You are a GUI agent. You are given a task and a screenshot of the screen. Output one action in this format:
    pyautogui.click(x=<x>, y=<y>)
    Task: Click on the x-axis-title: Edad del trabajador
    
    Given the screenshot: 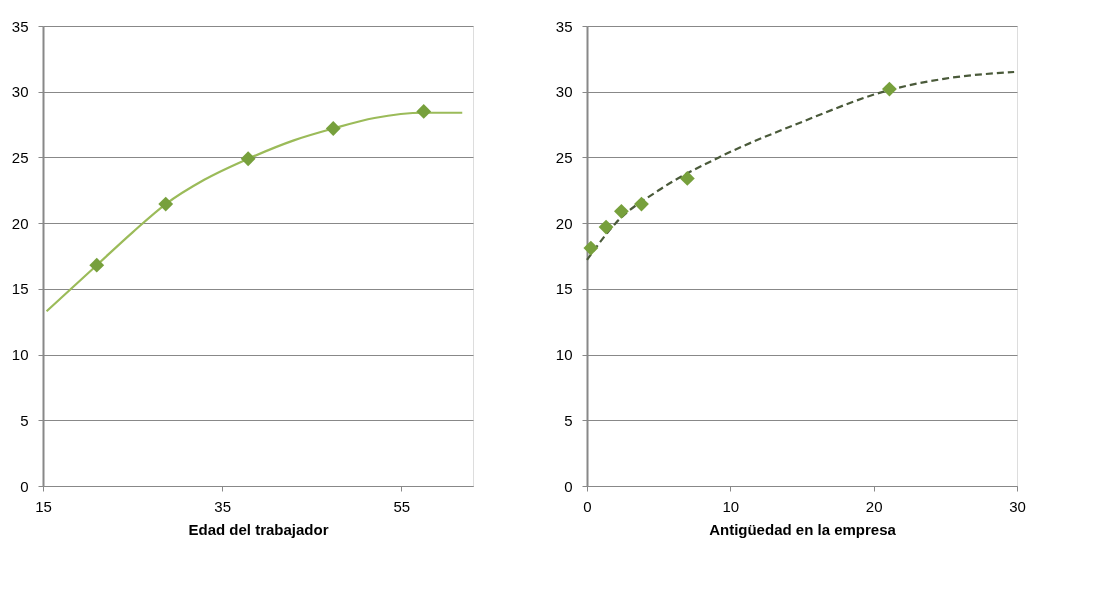 What is the action you would take?
    pyautogui.click(x=258, y=529)
    